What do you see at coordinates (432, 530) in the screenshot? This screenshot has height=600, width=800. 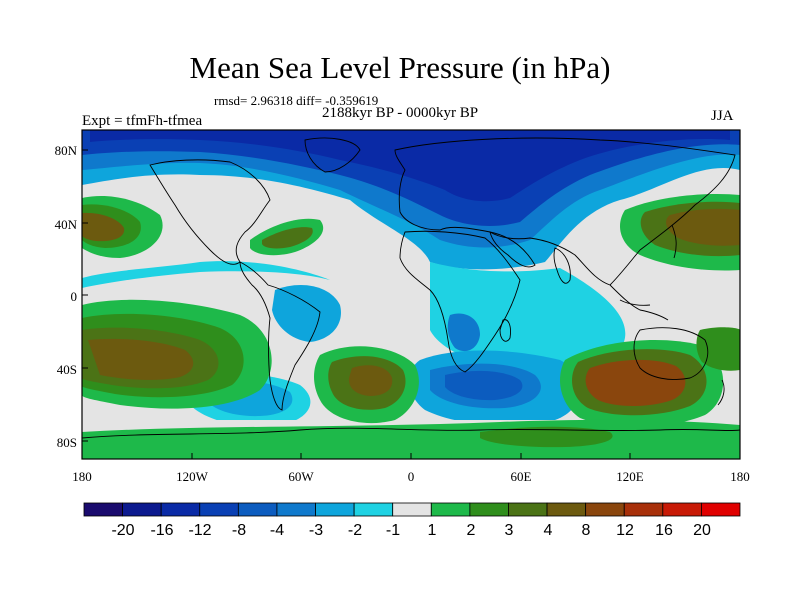 I see `colorbar-label: 1` at bounding box center [432, 530].